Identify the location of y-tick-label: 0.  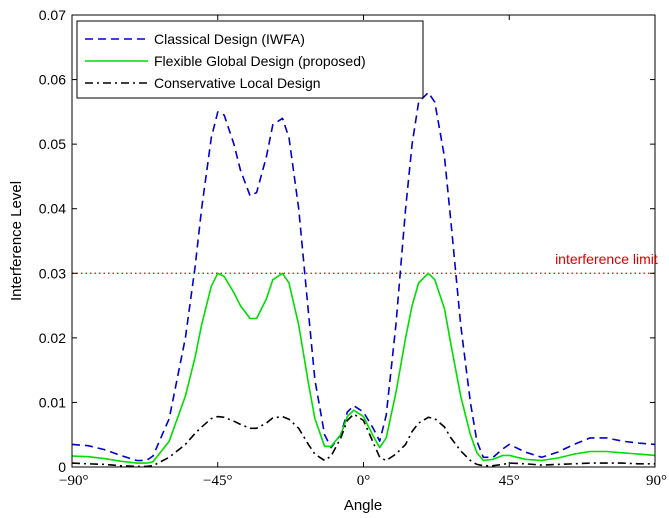
(62, 467).